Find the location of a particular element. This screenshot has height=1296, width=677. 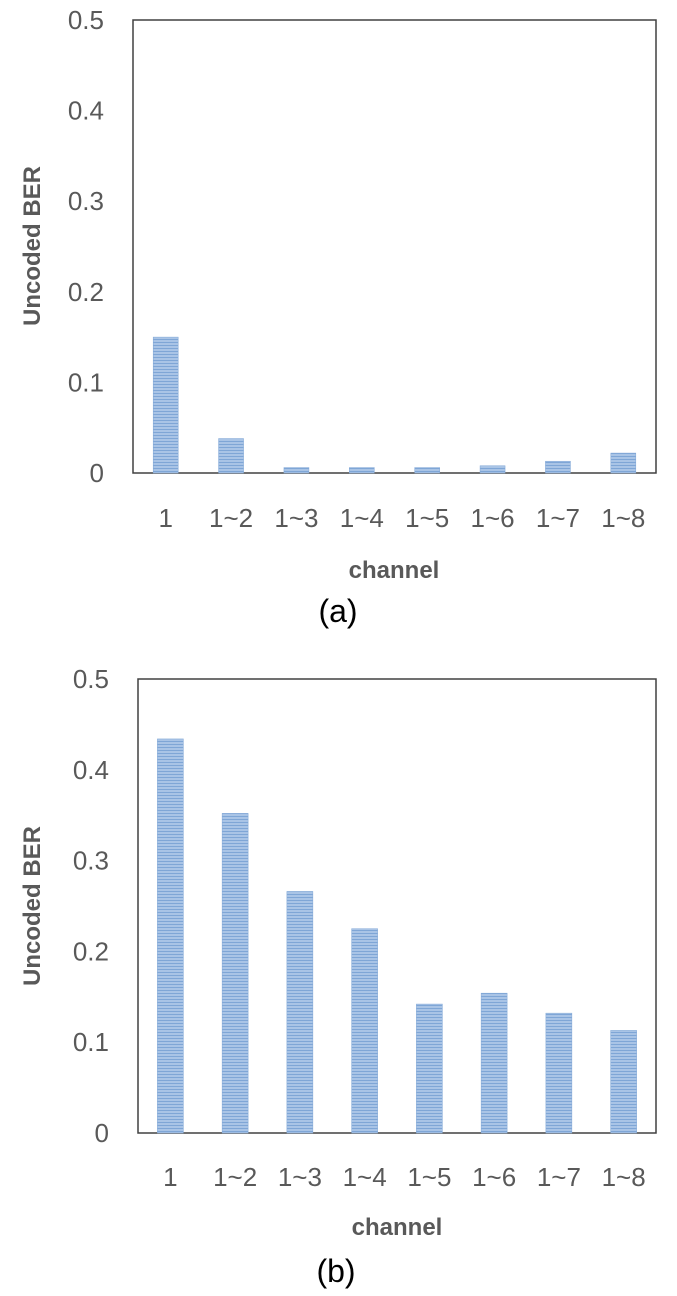

y-tick-label-b: 0.5 is located at coordinates (91, 679).